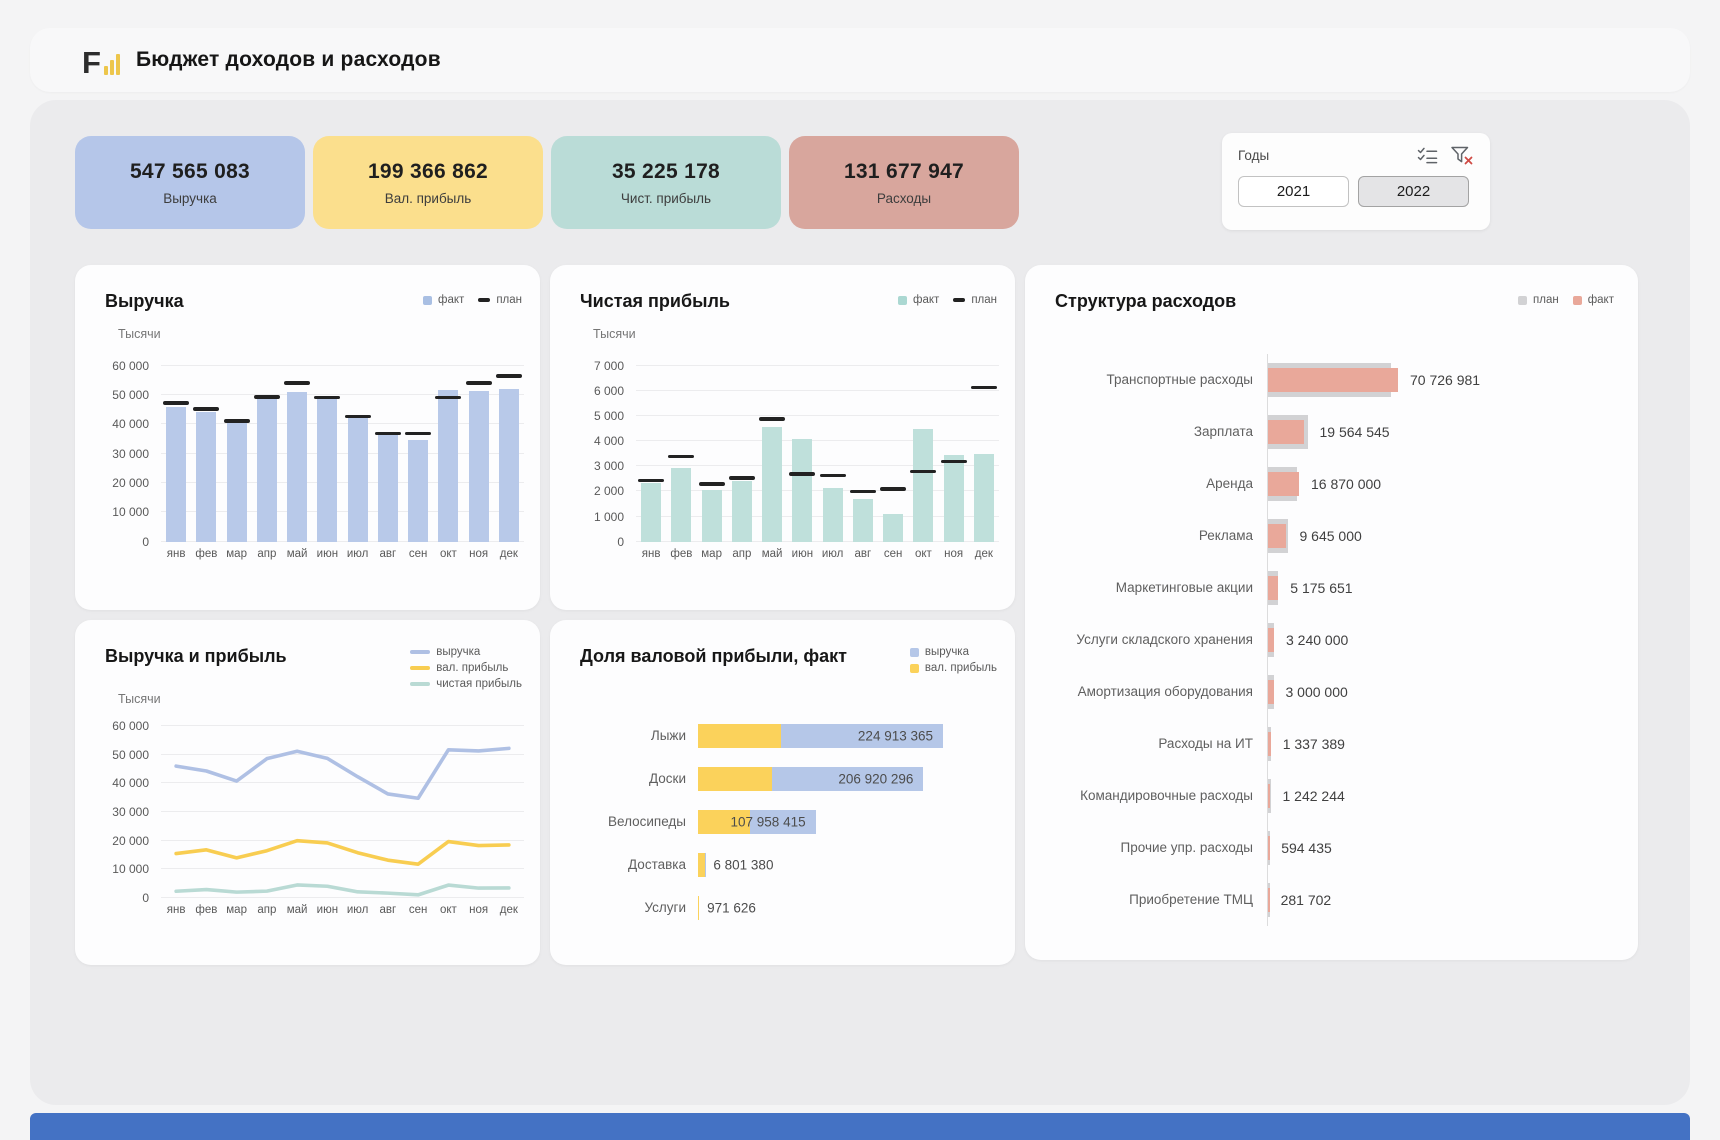  Describe the element at coordinates (698, 907) in the screenshot. I see `gross-profit-segment-Услуги` at that location.